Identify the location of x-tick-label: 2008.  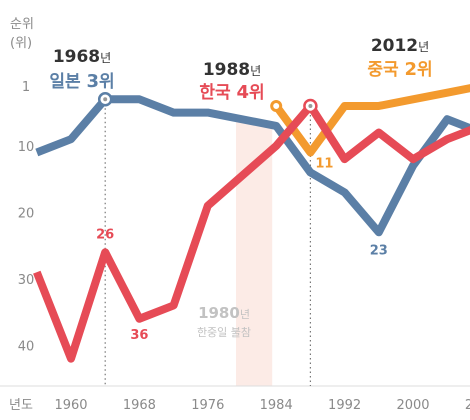
(467, 405).